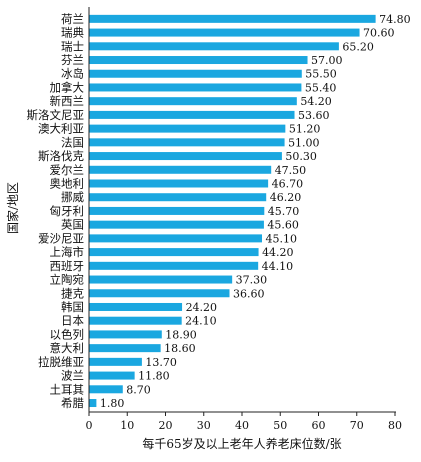  I want to click on value-label: 50.30, so click(301, 156).